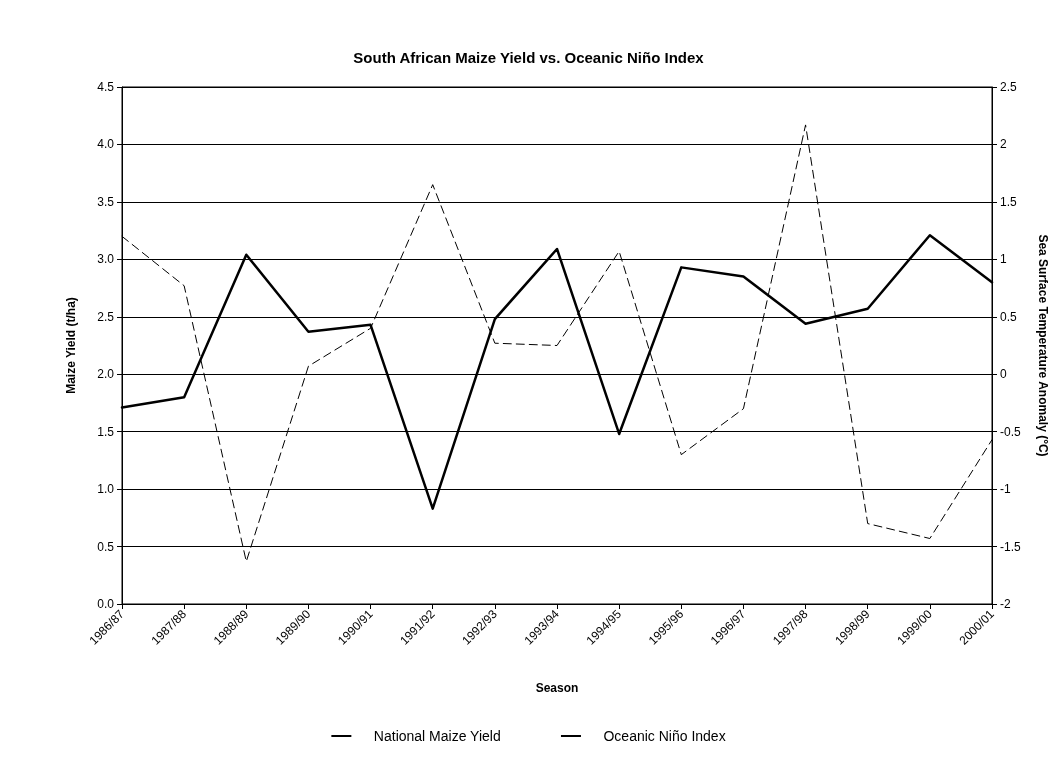 Image resolution: width=1057 pixels, height=758 pixels. What do you see at coordinates (106, 87) in the screenshot?
I see `y-tick-label: 4.5` at bounding box center [106, 87].